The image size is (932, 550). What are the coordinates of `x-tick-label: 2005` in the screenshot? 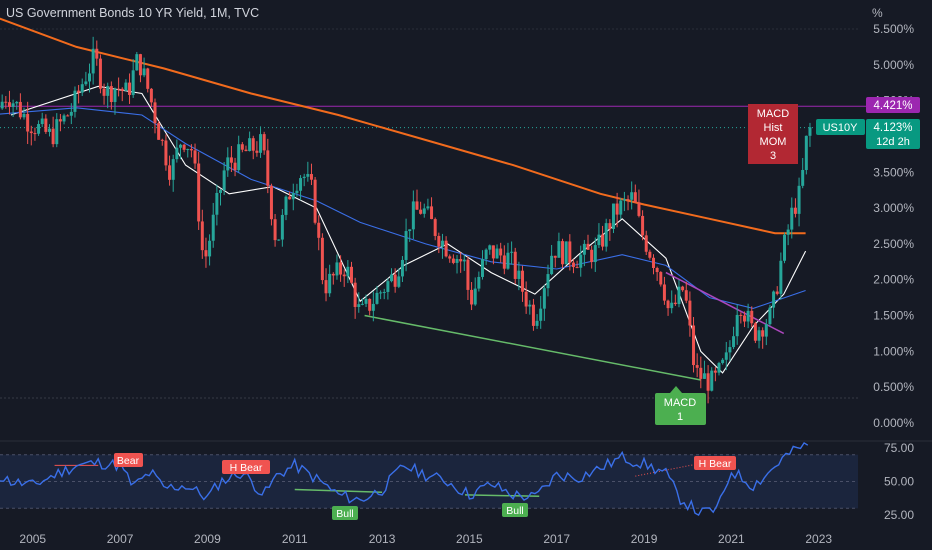 It's located at (32, 539).